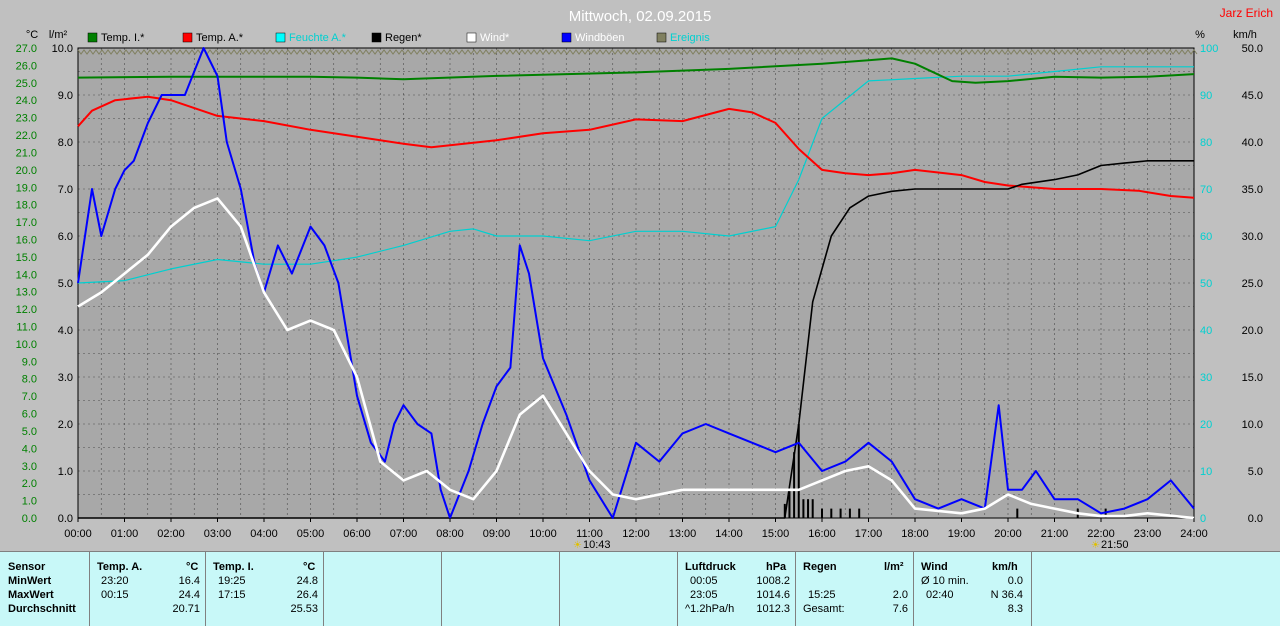 This screenshot has width=1280, height=626. Describe the element at coordinates (27, 567) in the screenshot. I see `label-sensor: Sensor` at that location.